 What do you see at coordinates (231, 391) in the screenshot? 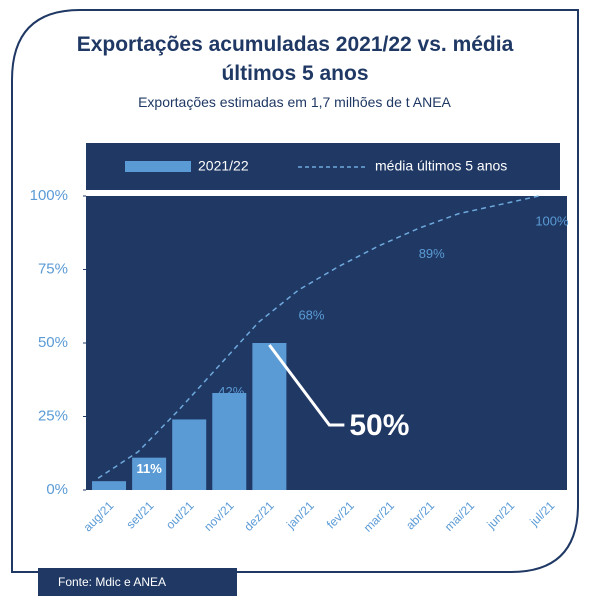
I see `data-label: 42%` at bounding box center [231, 391].